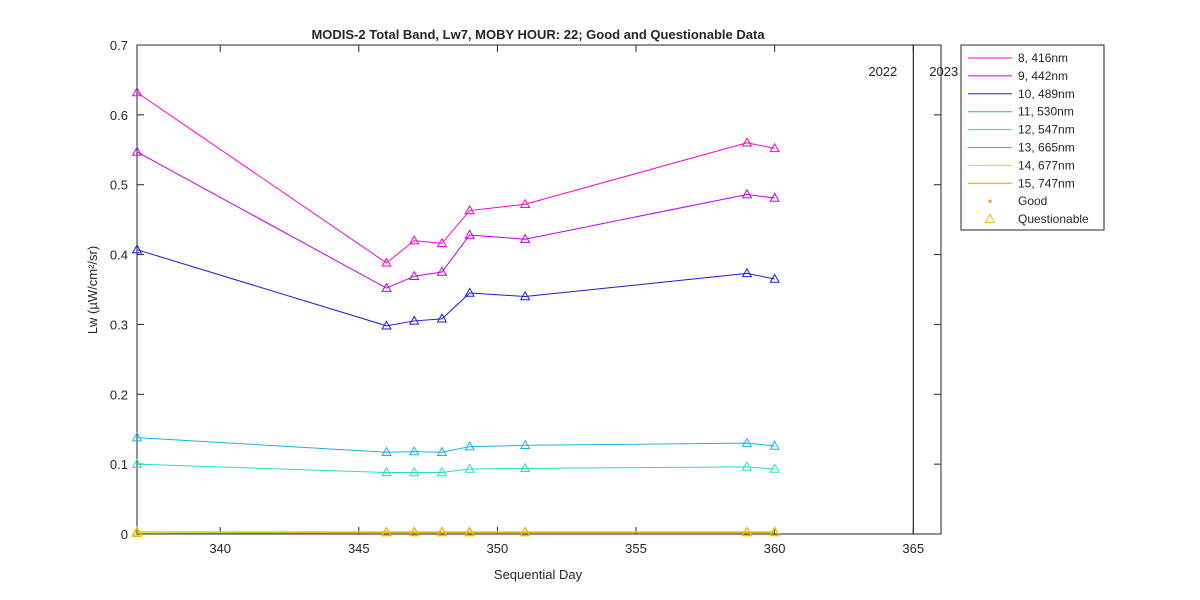  What do you see at coordinates (1032, 201) in the screenshot?
I see `legend-label: Good` at bounding box center [1032, 201].